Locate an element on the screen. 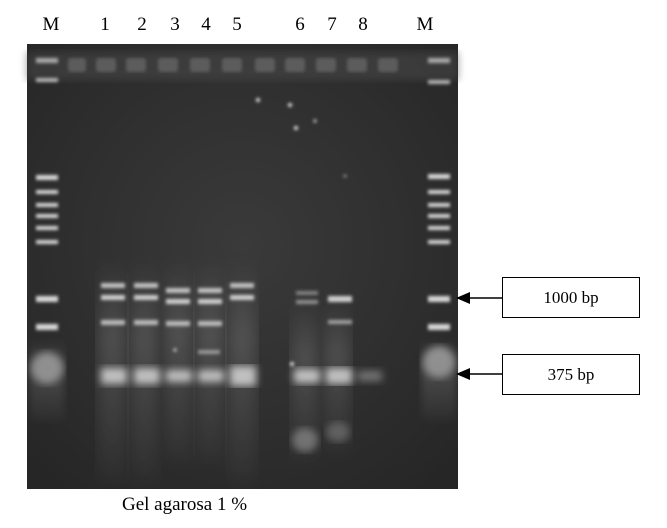 Image resolution: width=667 pixels, height=528 pixels. marker-lane-left is located at coordinates (47, 194).